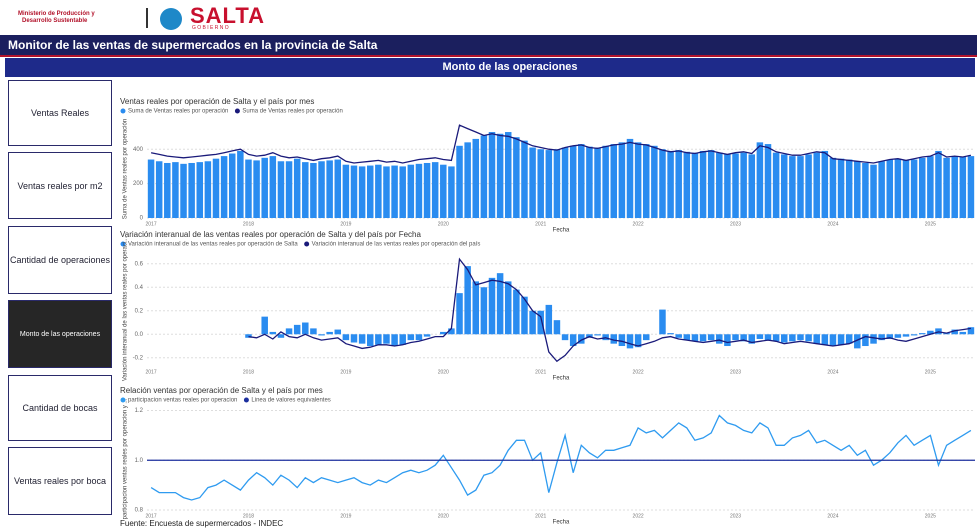 The image size is (977, 531). I want to click on nav-button: Cantidad de bocas, so click(60, 408).